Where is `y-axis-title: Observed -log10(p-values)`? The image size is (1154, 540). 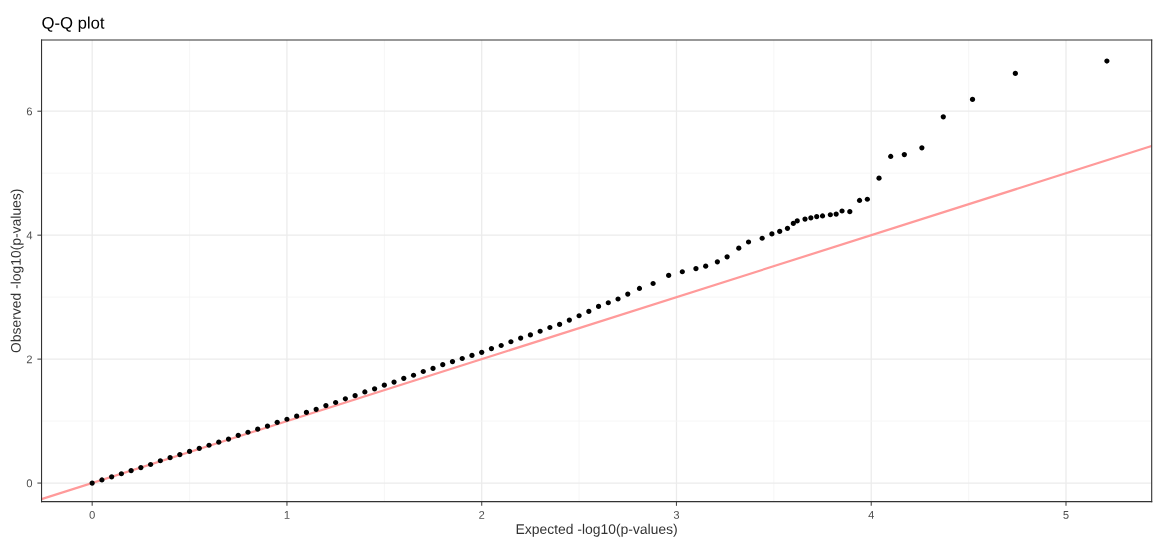
y-axis-title: Observed -log10(p-values) is located at coordinates (17, 271).